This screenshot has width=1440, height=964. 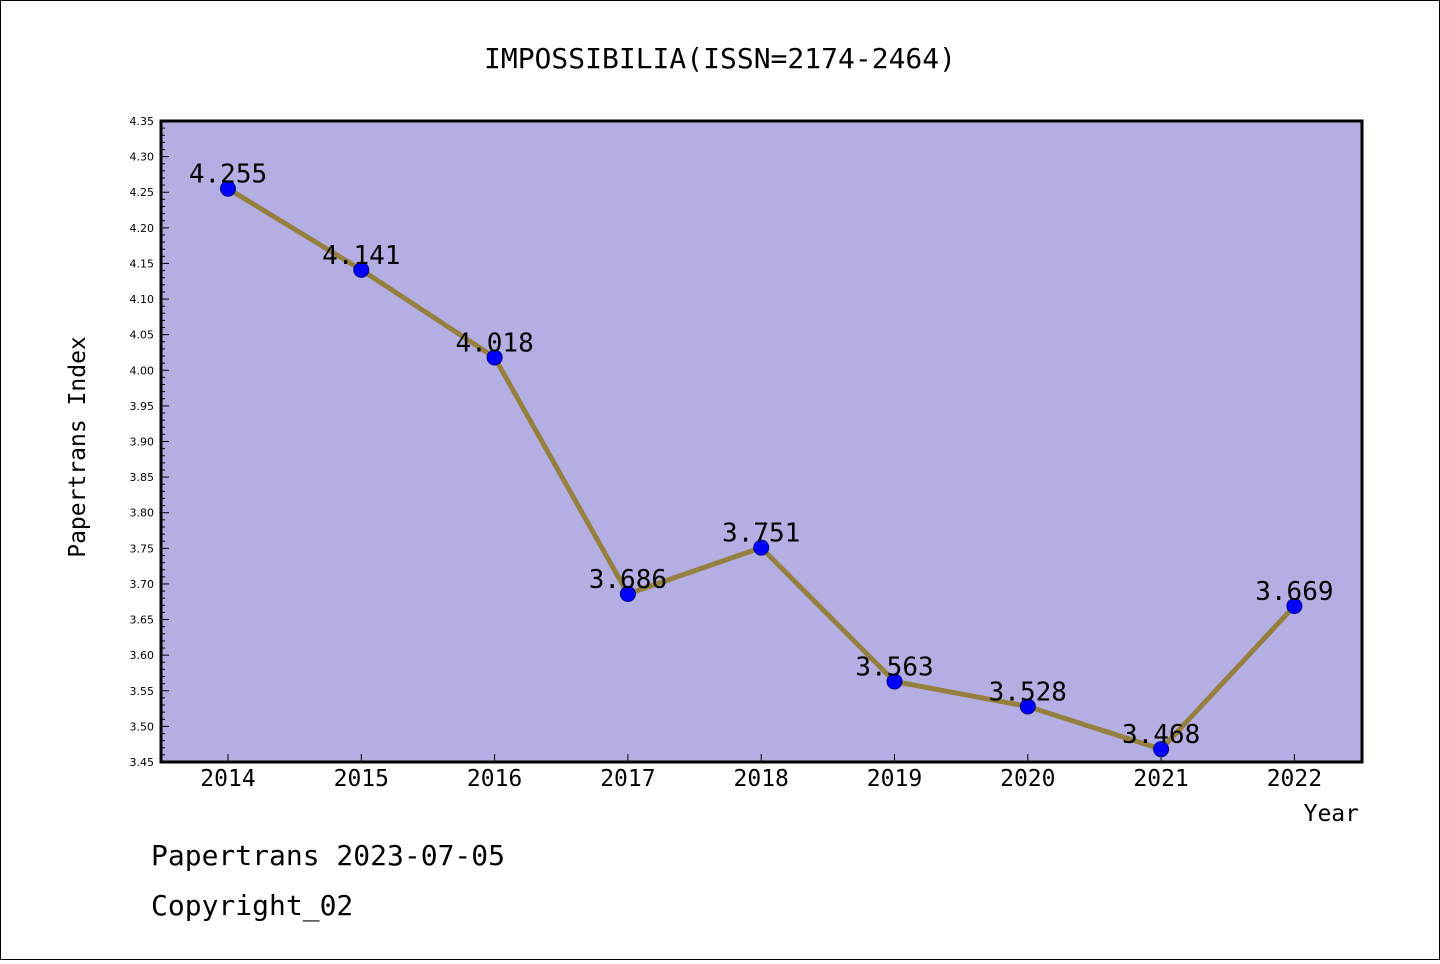 I want to click on y-tick-label: 4.10, so click(x=142, y=299).